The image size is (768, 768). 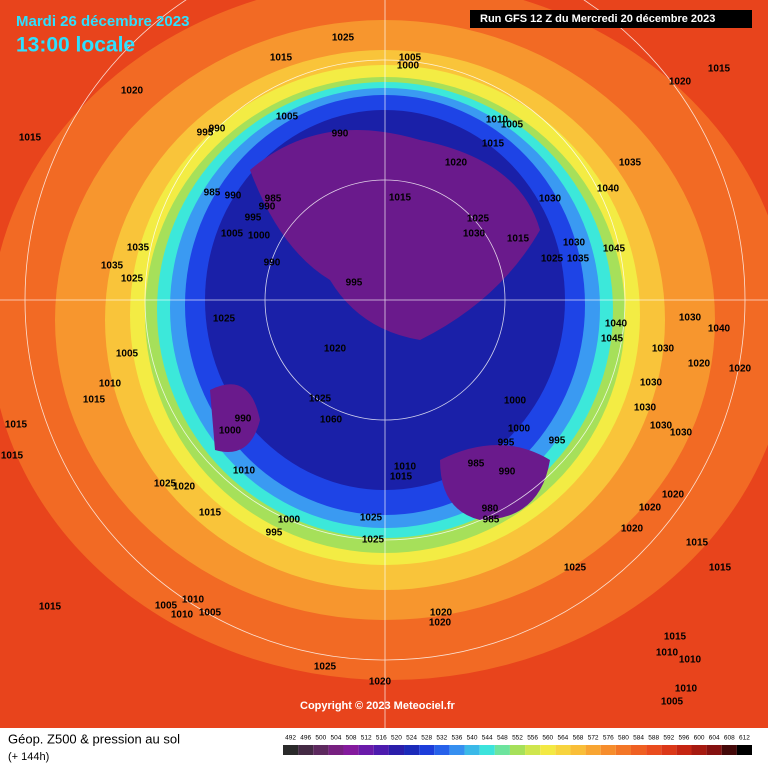 I want to click on colorbar-label: 596, so click(x=683, y=738).